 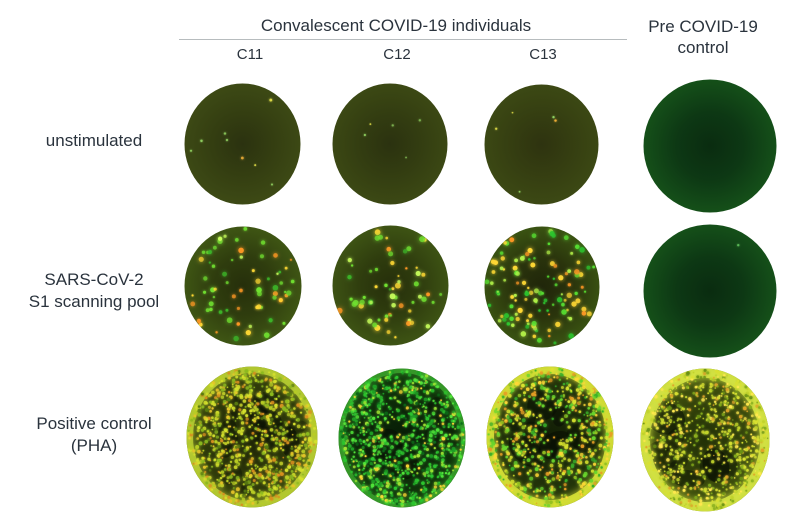 I want to click on row-label-line: (PHA), so click(x=94, y=445).